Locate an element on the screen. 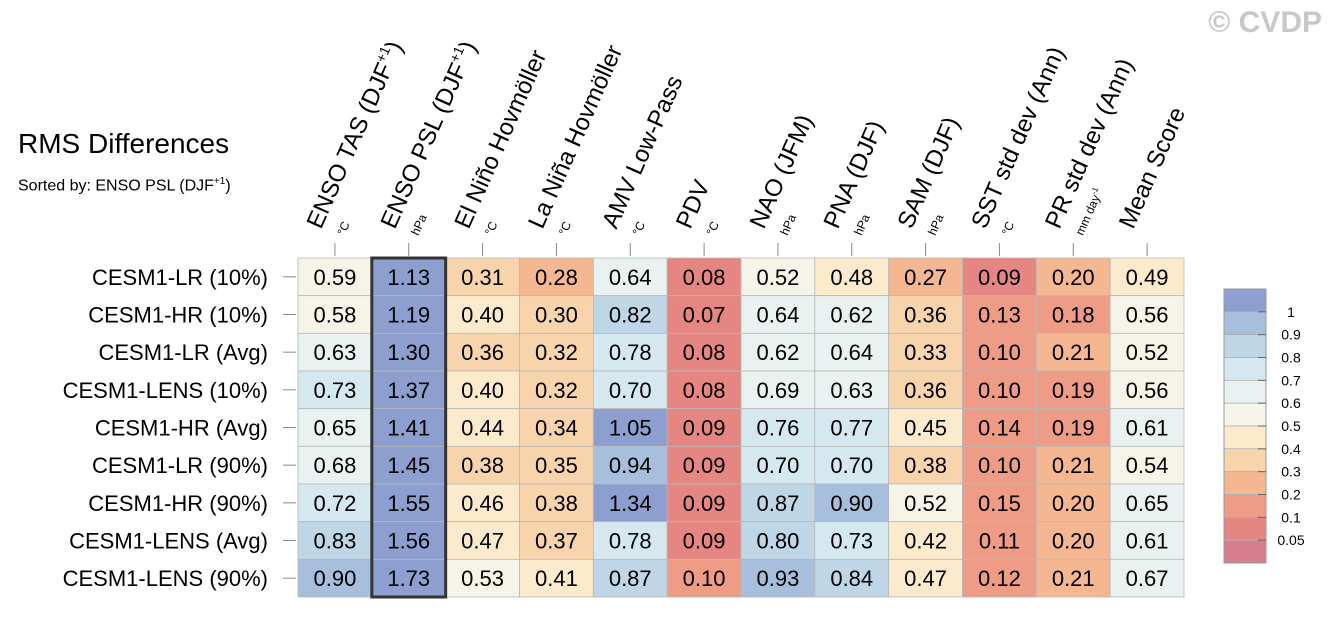 This screenshot has height=617, width=1330. cell-value-label: 0.59 is located at coordinates (335, 277).